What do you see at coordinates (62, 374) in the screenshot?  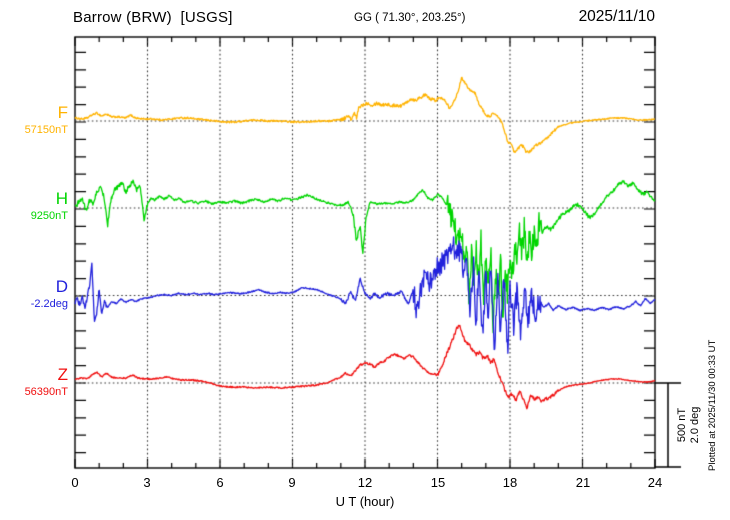 I see `channel-letter-Z: Z` at bounding box center [62, 374].